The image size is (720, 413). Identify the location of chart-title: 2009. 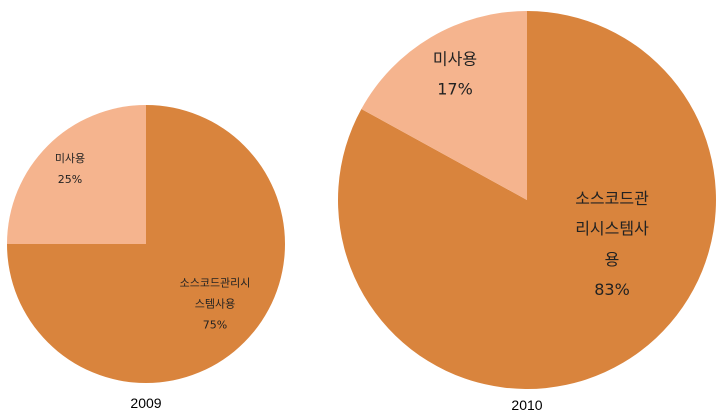
(146, 403).